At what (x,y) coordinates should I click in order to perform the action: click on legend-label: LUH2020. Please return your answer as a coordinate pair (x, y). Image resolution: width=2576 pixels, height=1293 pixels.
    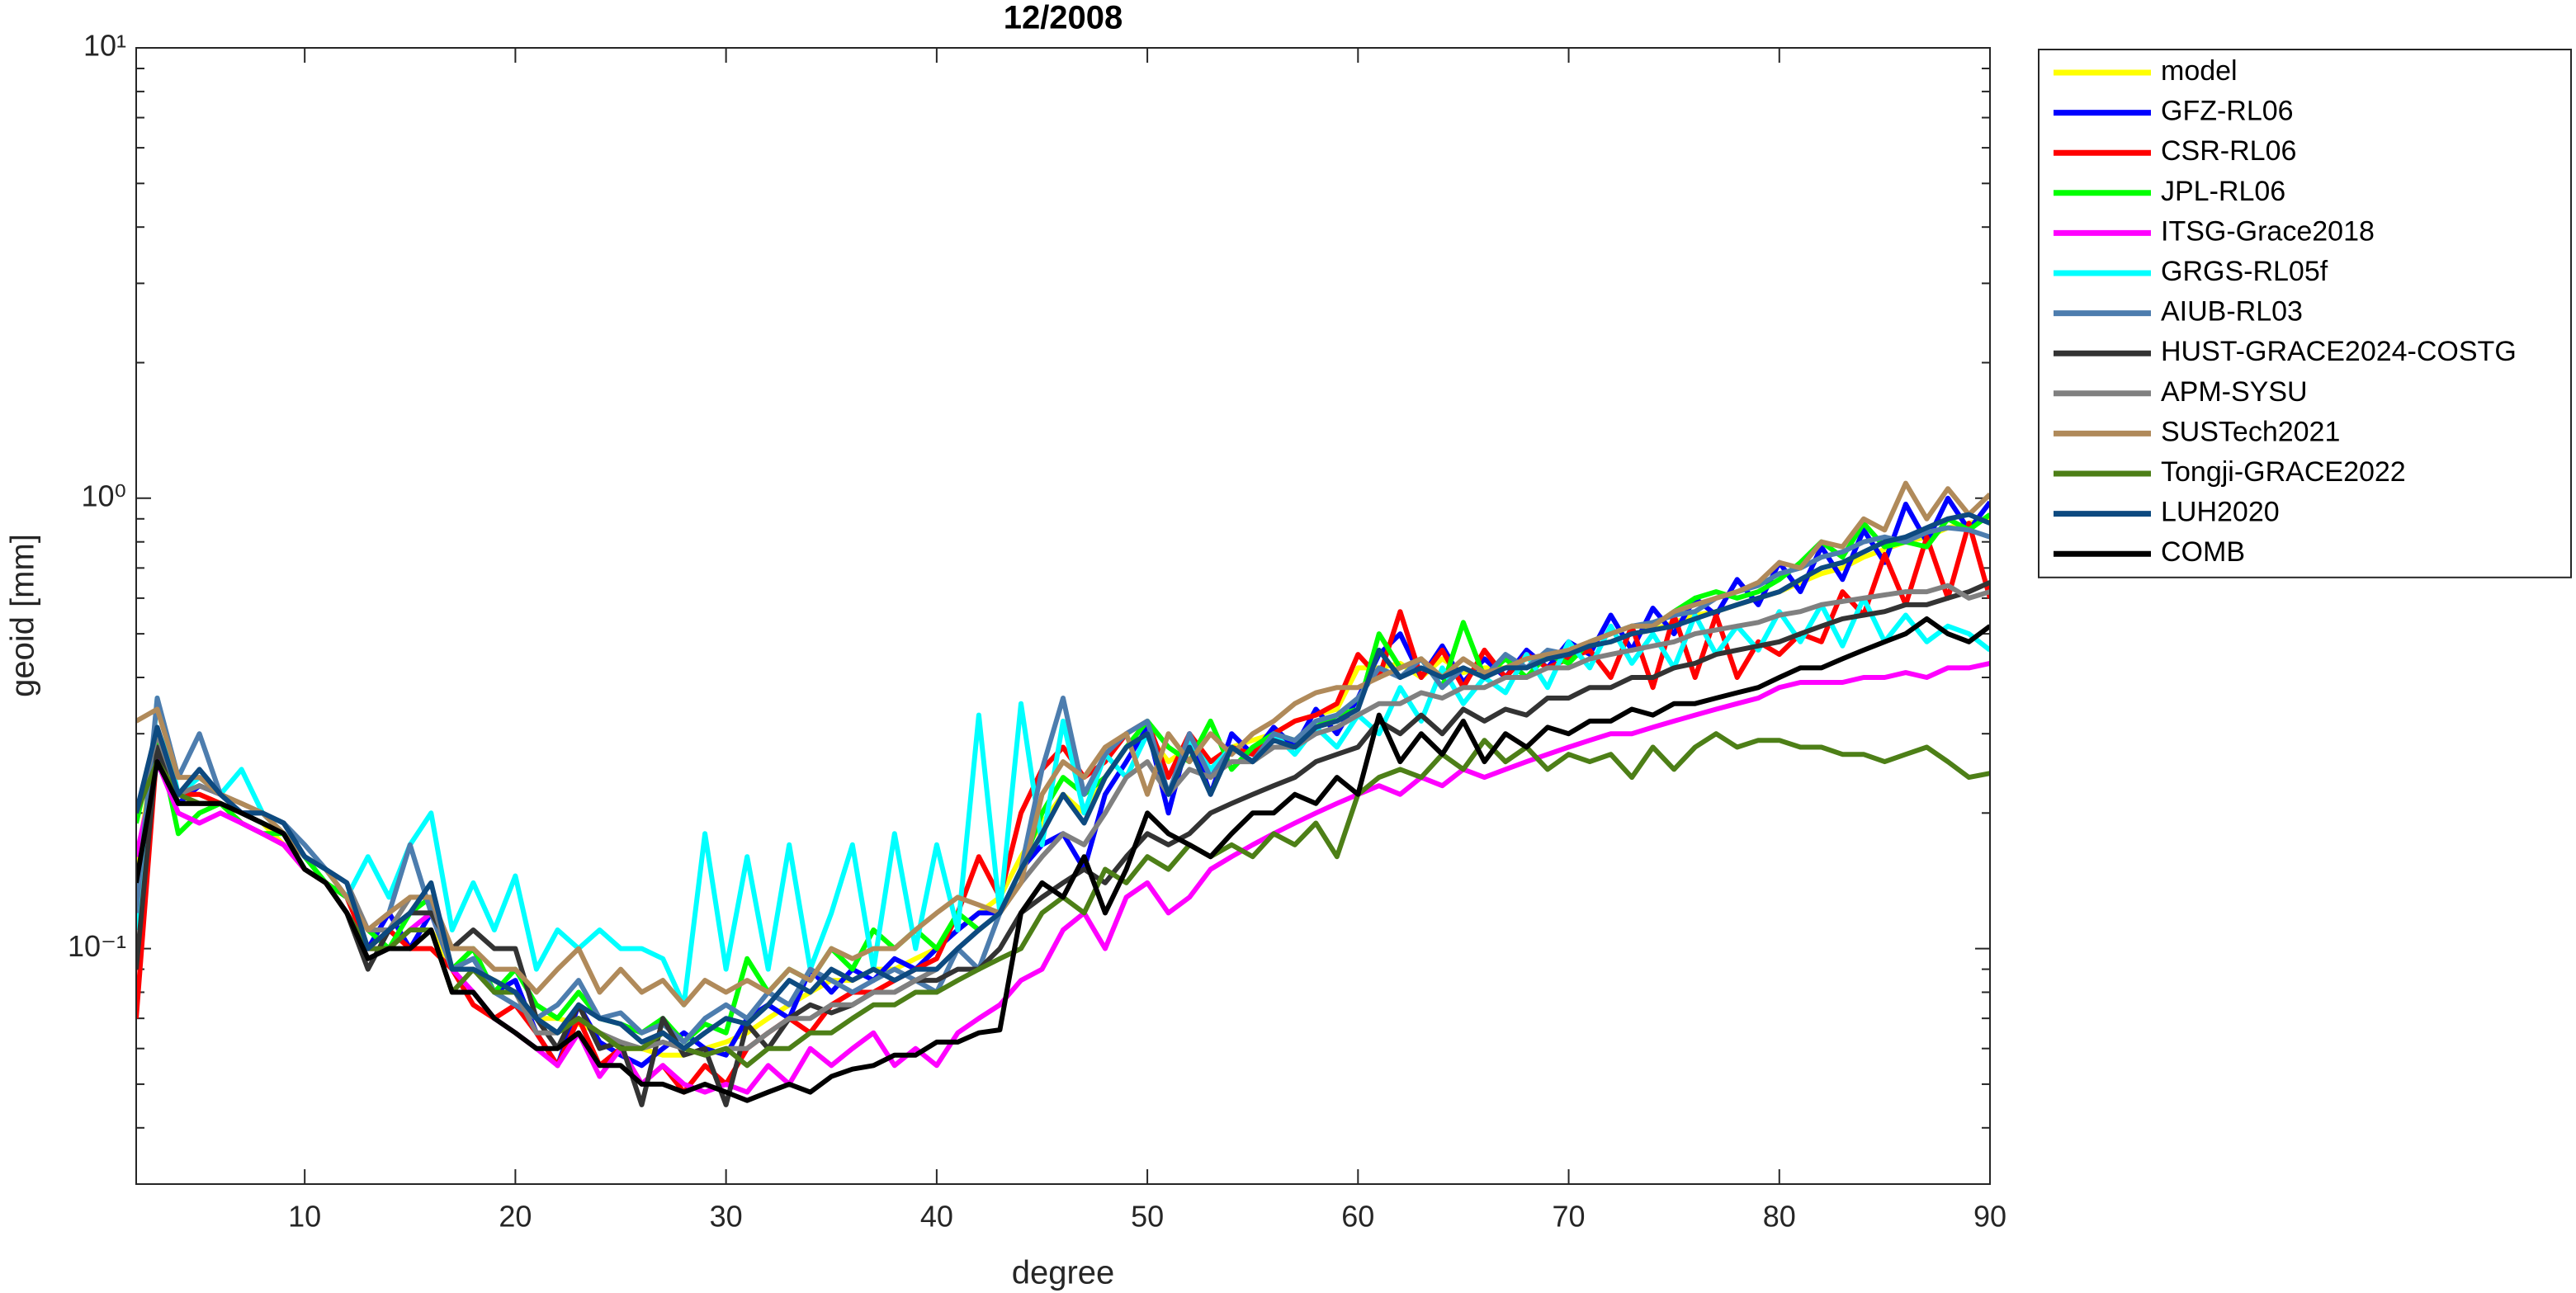
    Looking at the image, I should click on (2220, 512).